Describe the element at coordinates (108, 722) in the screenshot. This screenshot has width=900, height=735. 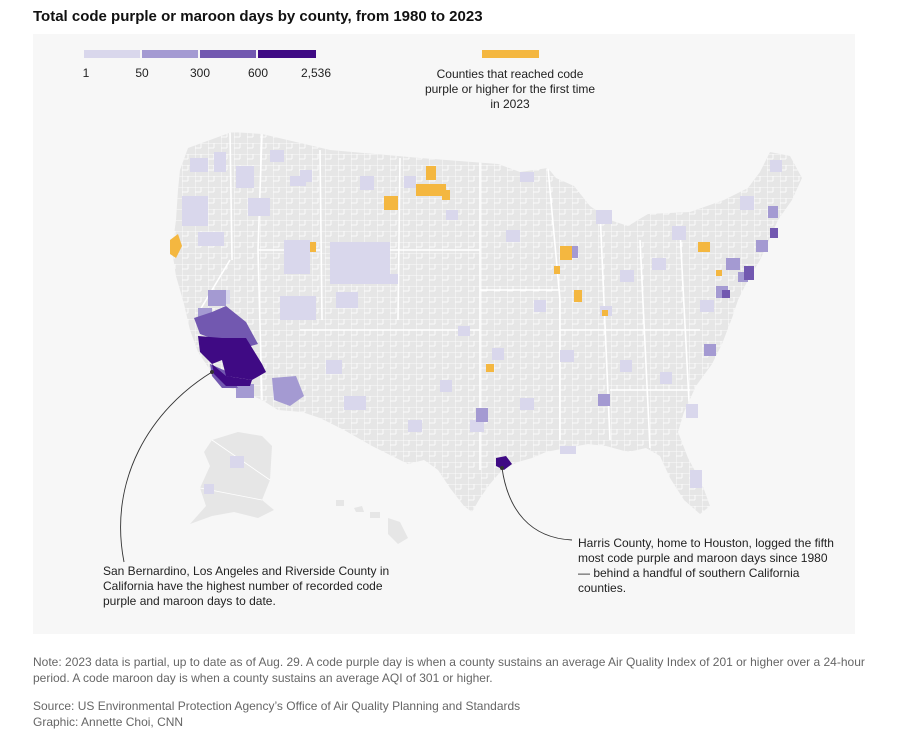
I see `graphic-credit: Graphic: Annette Choi, CNN` at that location.